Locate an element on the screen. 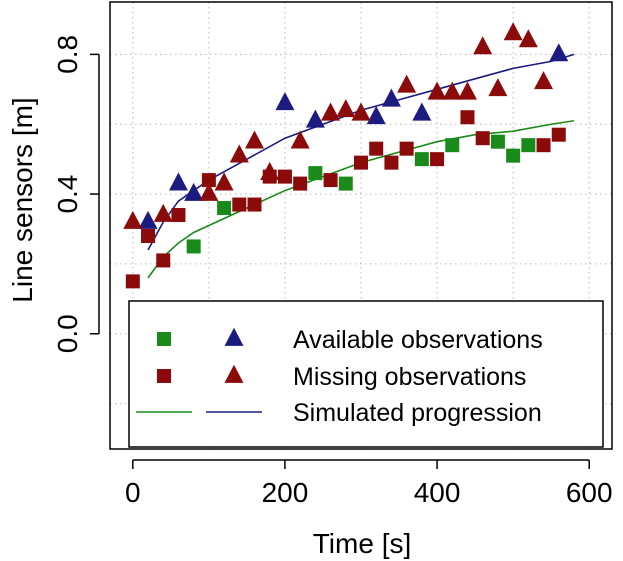 The height and width of the screenshot is (561, 623). x-axis: 0 200 400 600 is located at coordinates (369, 483).